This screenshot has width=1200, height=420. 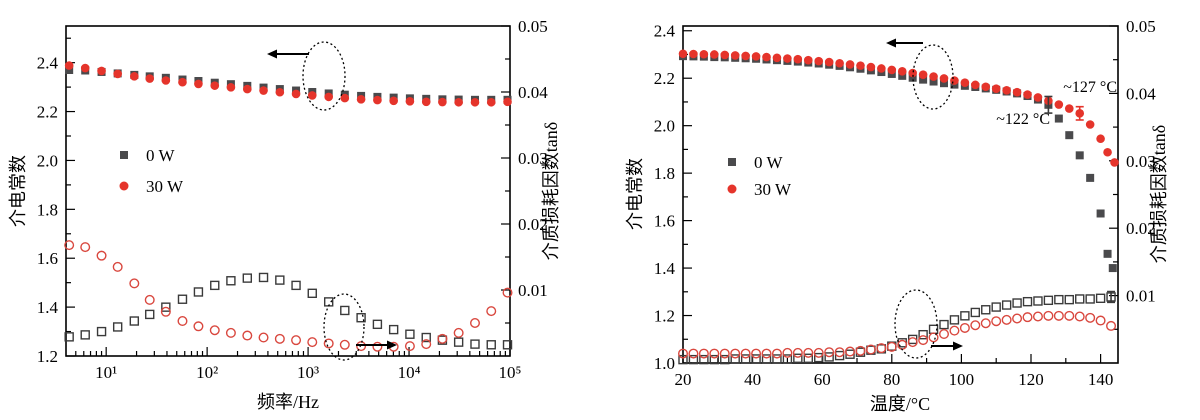 What do you see at coordinates (1090, 87) in the screenshot?
I see `annotation-text: ~127 °C` at bounding box center [1090, 87].